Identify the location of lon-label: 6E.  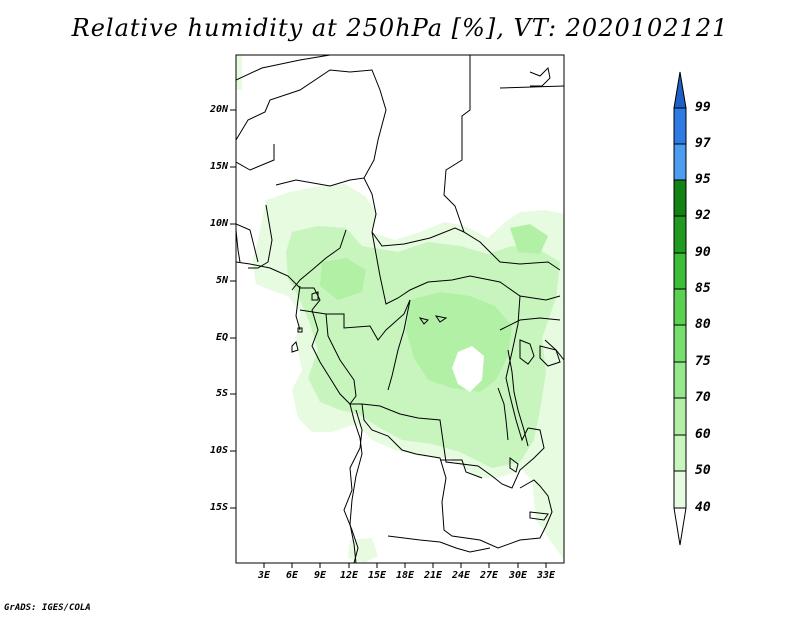
(292, 575).